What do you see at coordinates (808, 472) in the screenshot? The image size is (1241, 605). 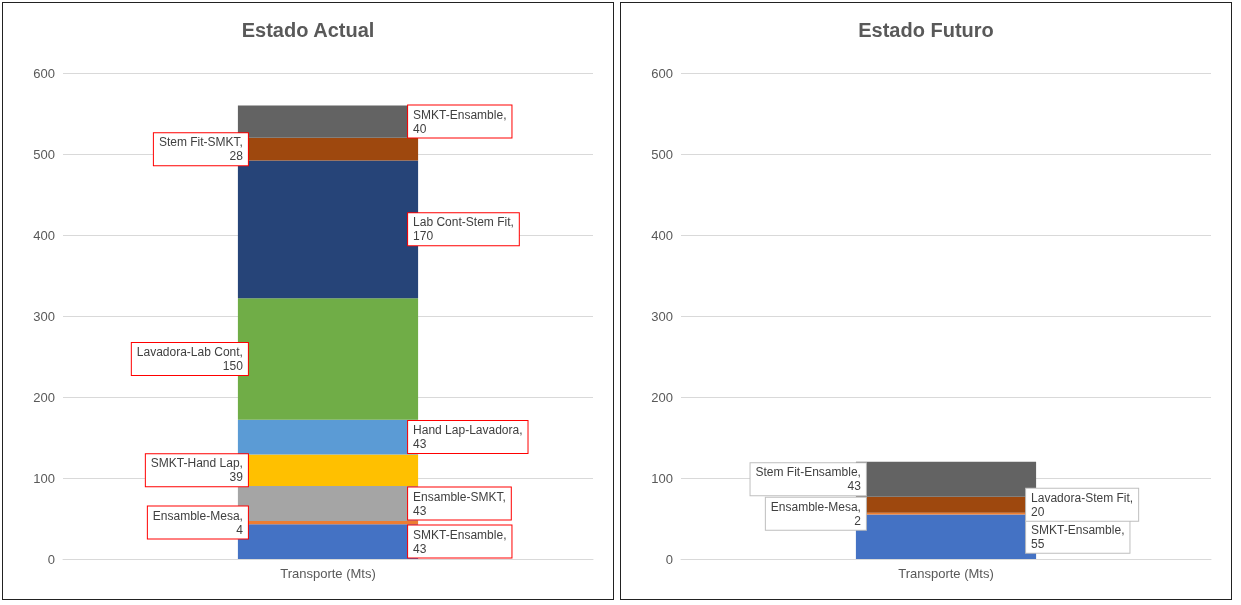 I see `series-label: Stem Fit-Ensamble,` at bounding box center [808, 472].